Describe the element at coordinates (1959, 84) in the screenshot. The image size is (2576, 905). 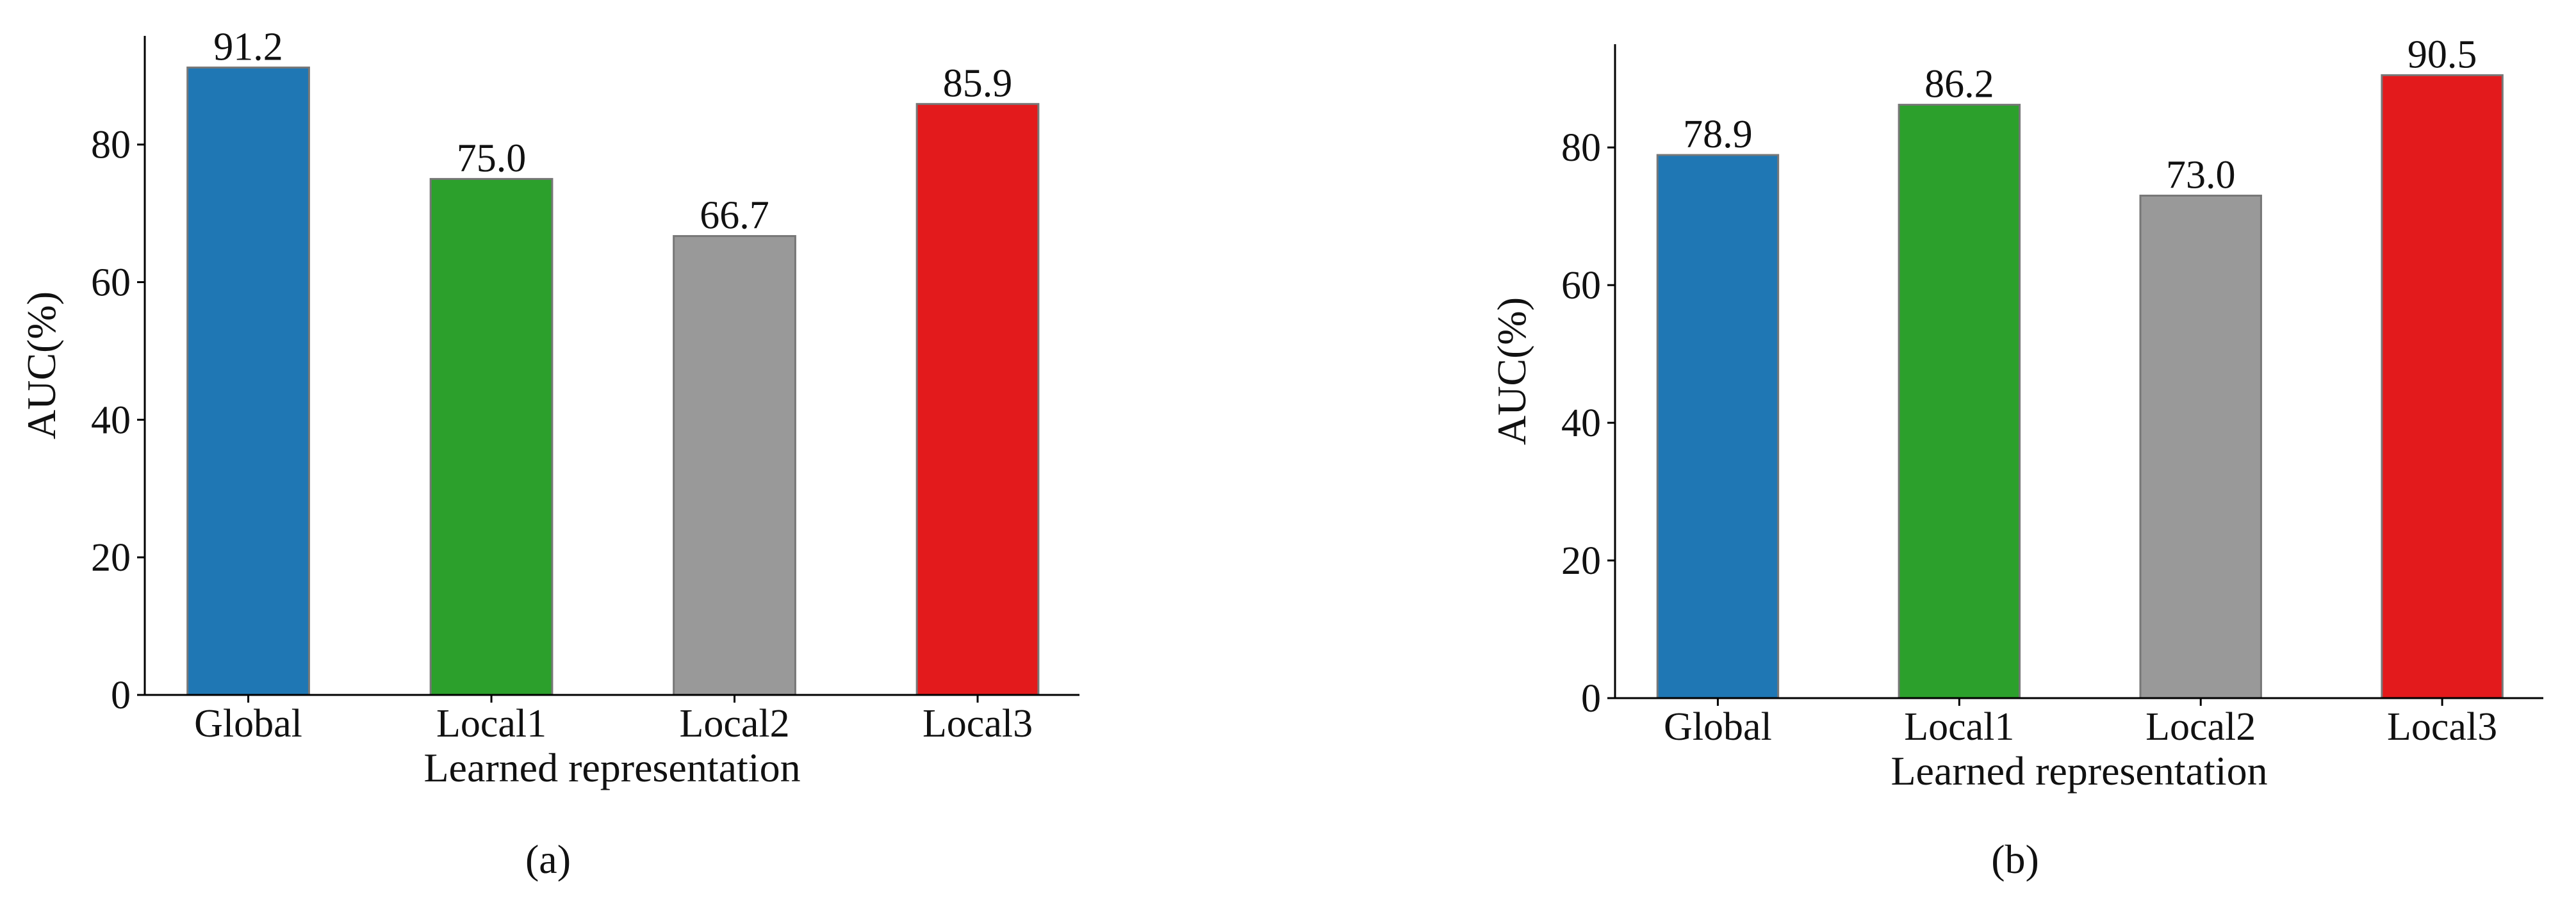
I see `value-label: 86.2` at that location.